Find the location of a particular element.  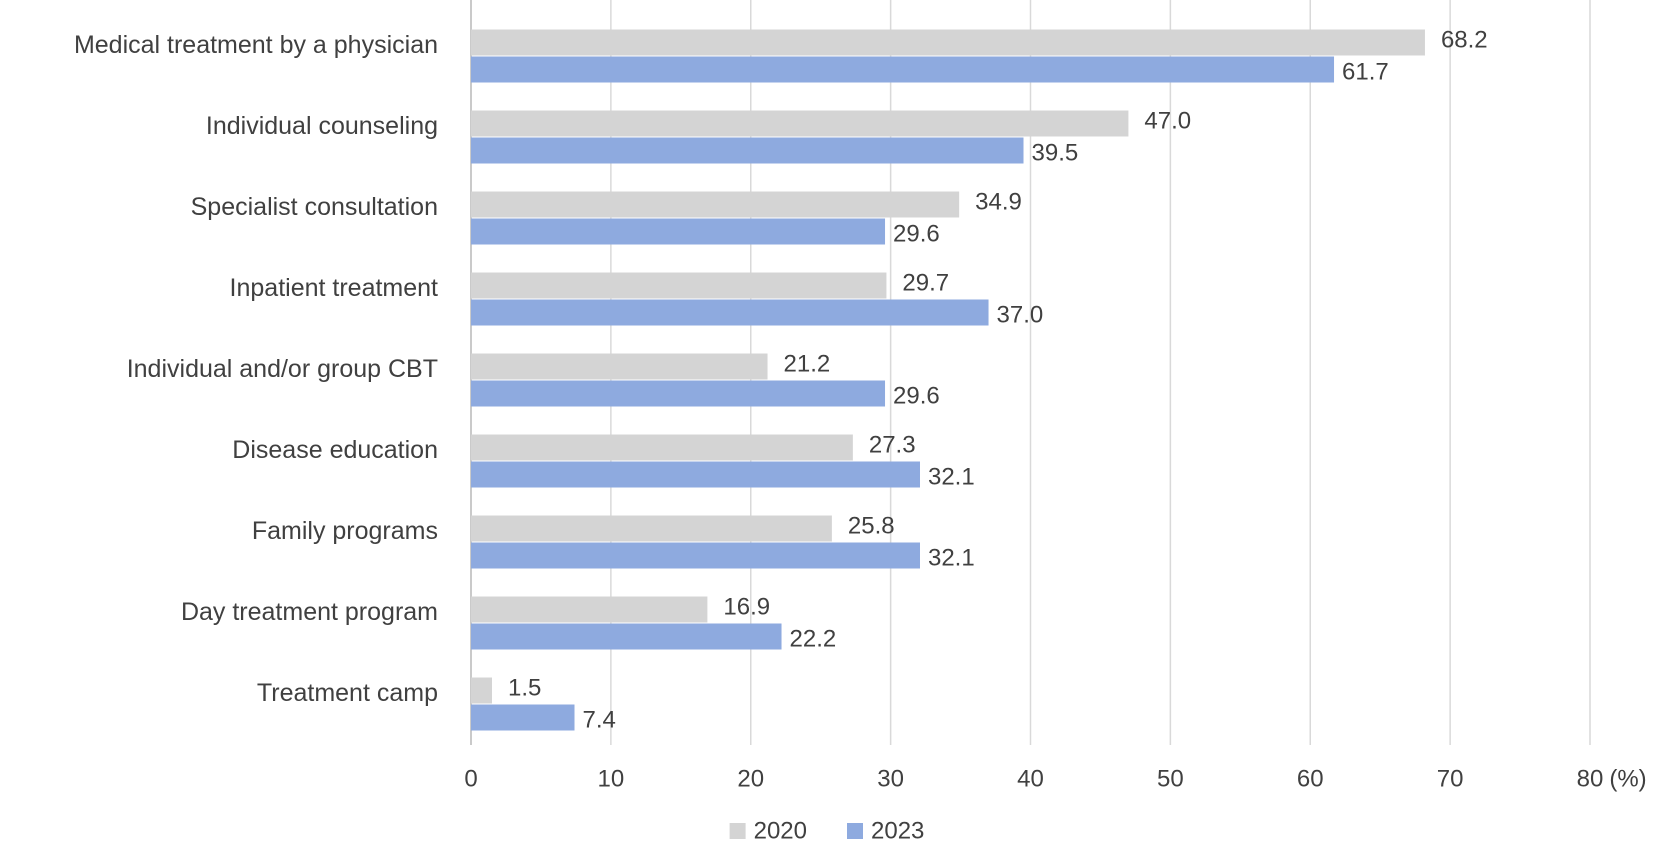

legend: 2020 2023 is located at coordinates (826, 830).